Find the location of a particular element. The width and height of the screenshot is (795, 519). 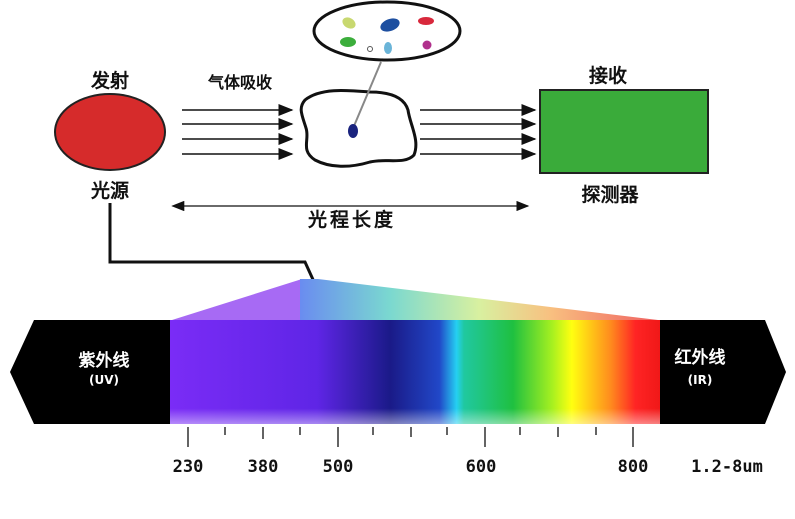

tick-label: 230 is located at coordinates (188, 467).